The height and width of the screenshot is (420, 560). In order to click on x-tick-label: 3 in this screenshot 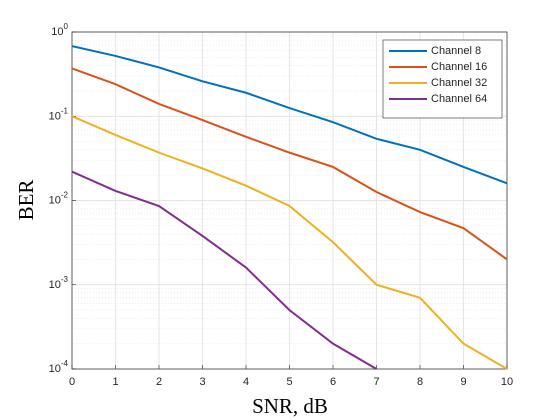, I will do `click(202, 382)`.